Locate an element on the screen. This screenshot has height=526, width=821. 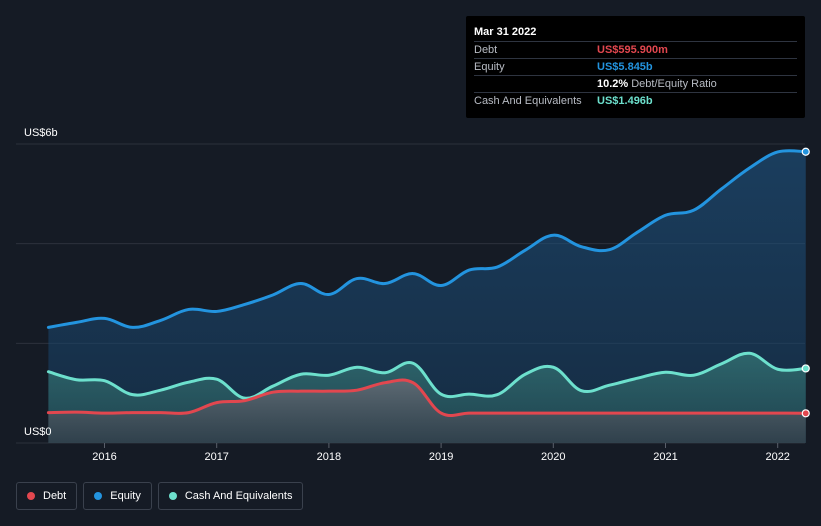
tooltip-row-cash: Cash And Equivalents US$1.496b is located at coordinates (635, 100).